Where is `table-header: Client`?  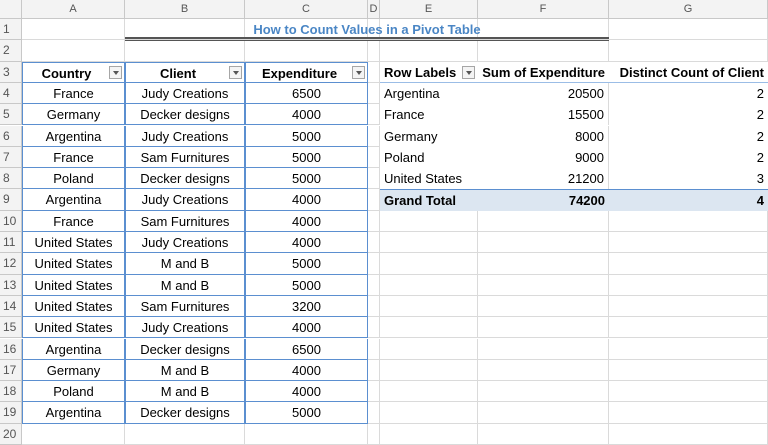
table-header: Client is located at coordinates (185, 72).